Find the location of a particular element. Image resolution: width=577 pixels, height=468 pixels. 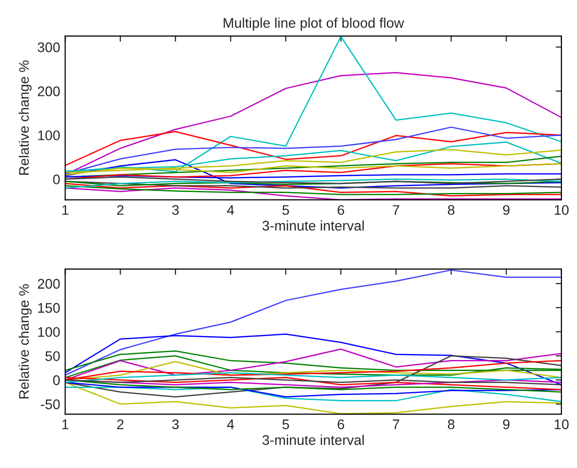

y-tick-label: 150 is located at coordinates (49, 307).